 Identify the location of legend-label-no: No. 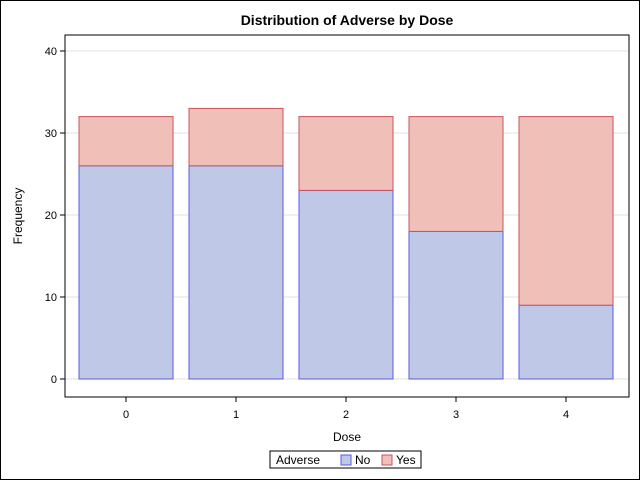
(363, 460).